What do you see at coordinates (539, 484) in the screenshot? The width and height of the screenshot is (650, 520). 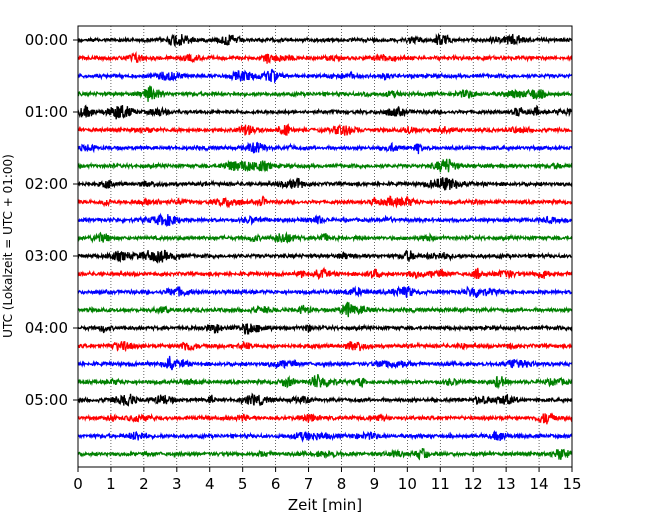 I see `x-tick-label: 14` at bounding box center [539, 484].